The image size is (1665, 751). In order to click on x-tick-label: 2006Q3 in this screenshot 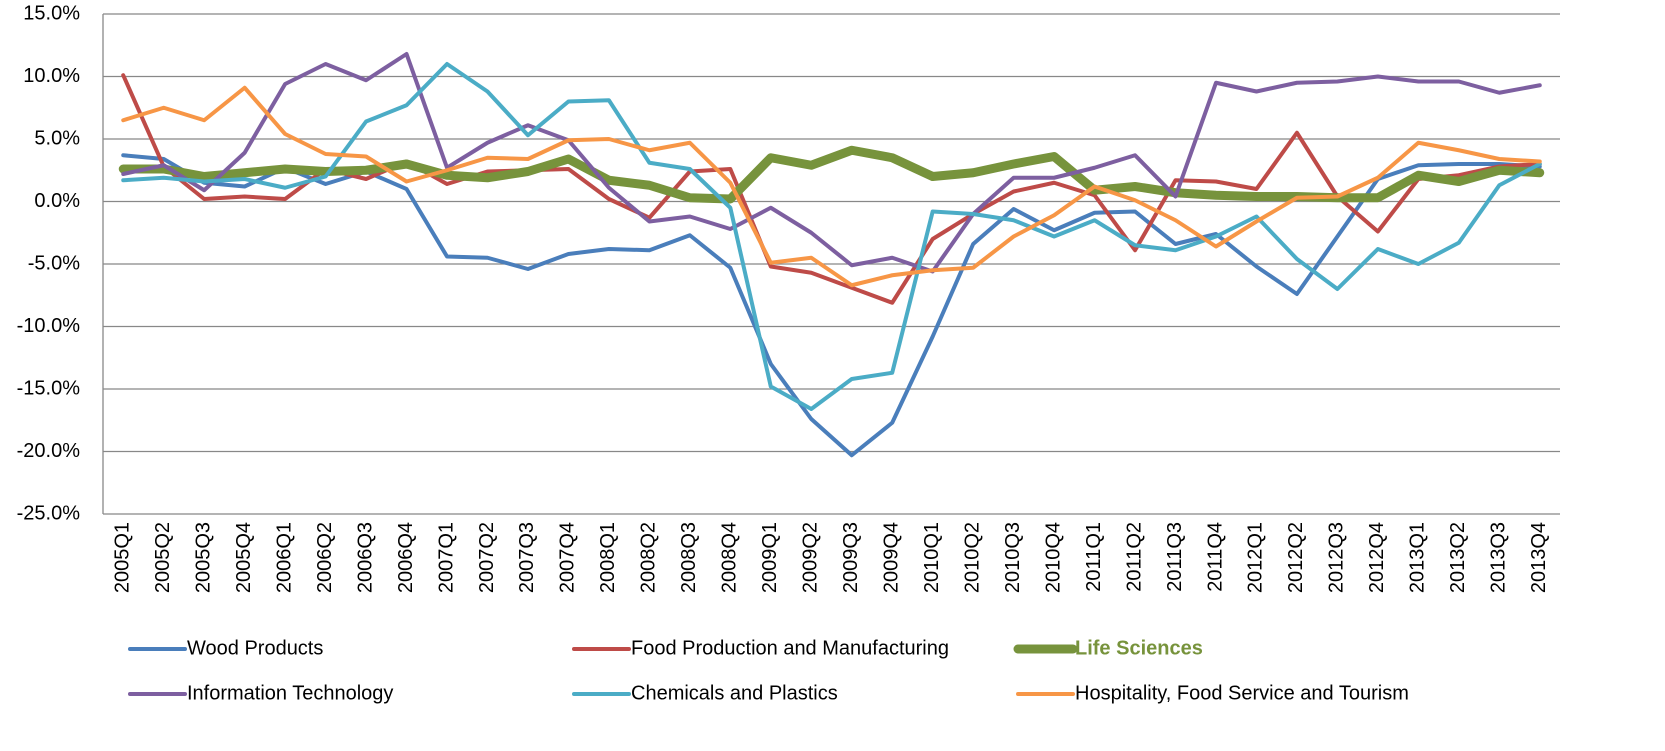, I will do `click(365, 557)`.